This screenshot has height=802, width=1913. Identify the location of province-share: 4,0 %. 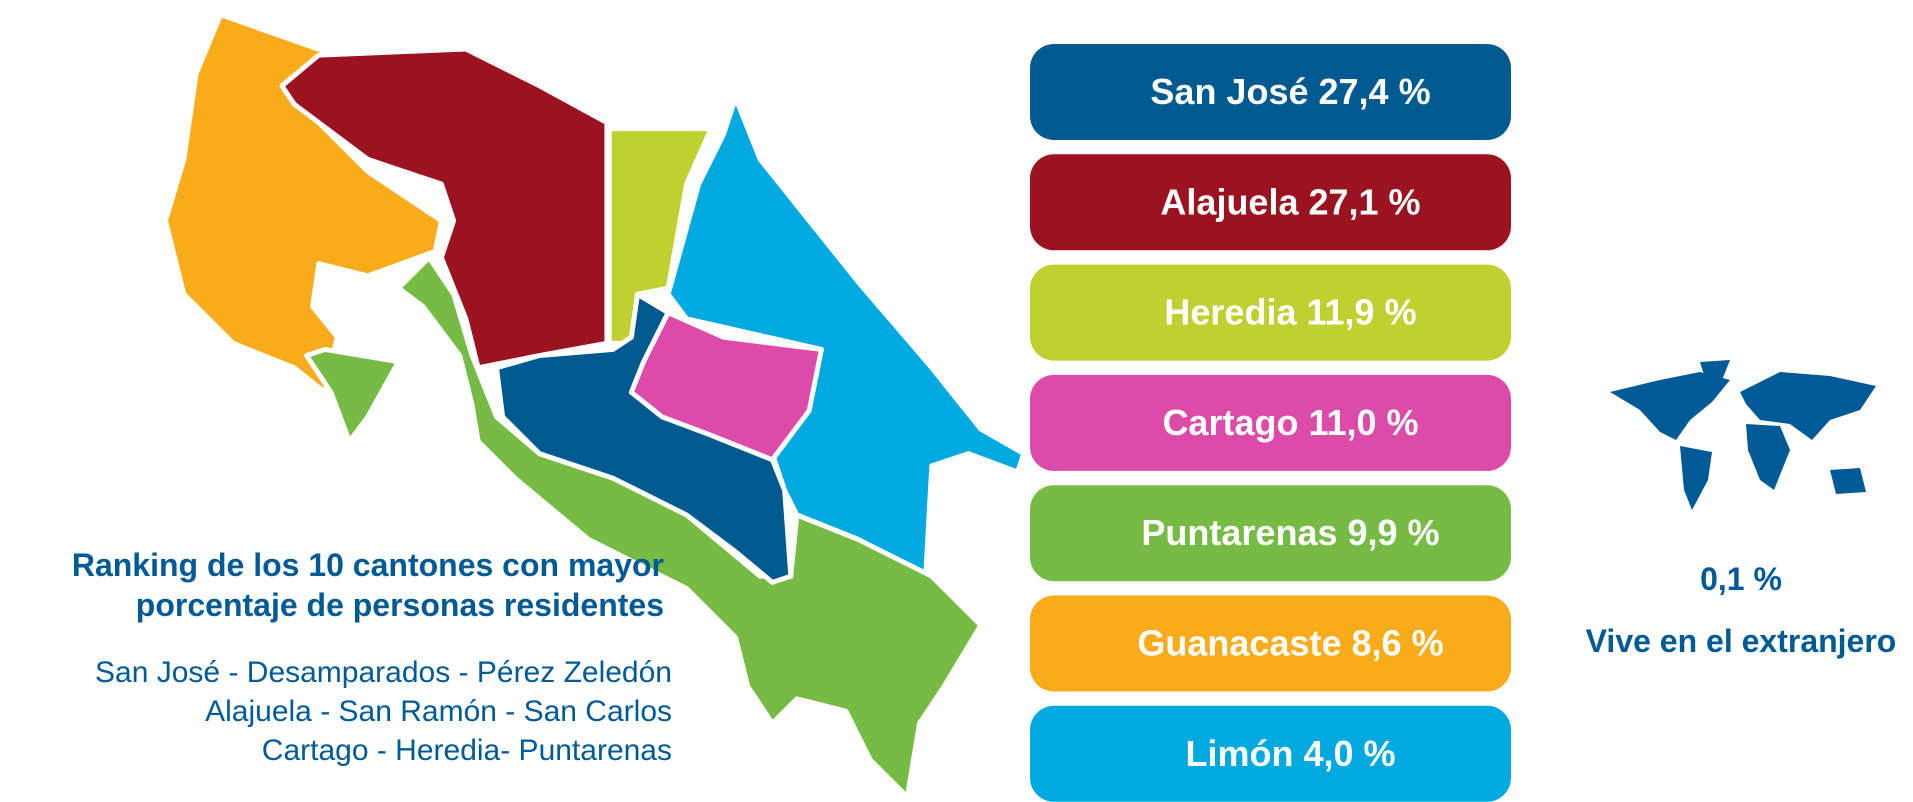
(1349, 752).